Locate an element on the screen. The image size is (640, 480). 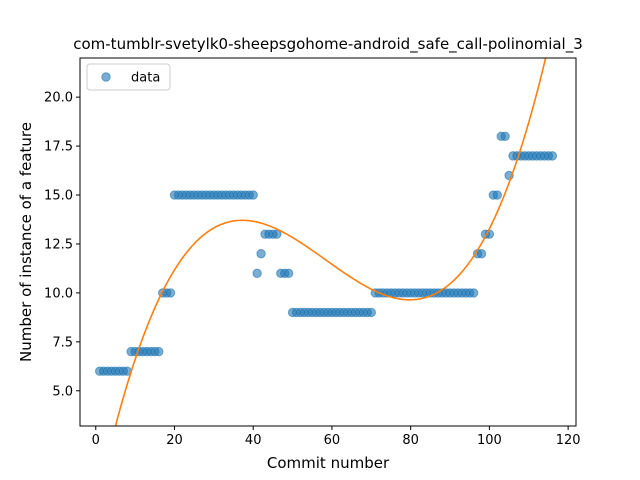
y-tick-label: 15.0 is located at coordinates (58, 196).